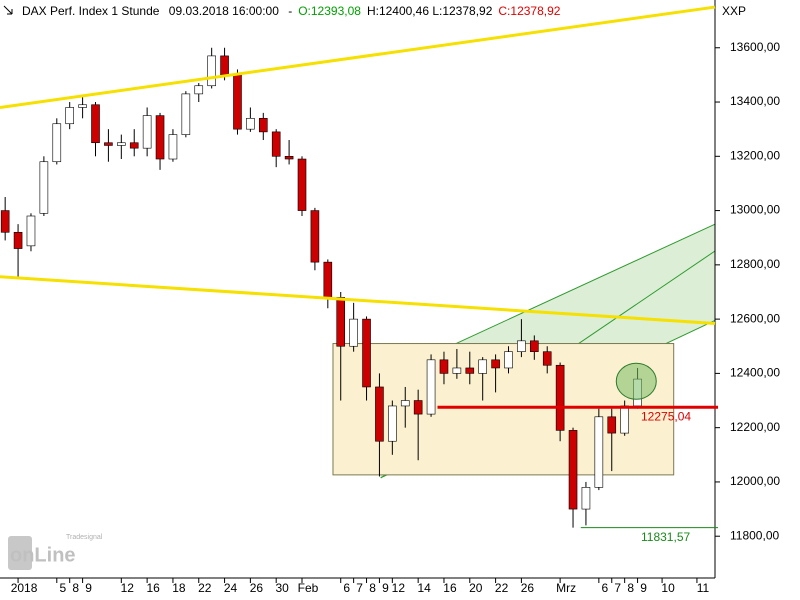 The image size is (800, 600). I want to click on y-tick-label: 12800,00, so click(755, 264).